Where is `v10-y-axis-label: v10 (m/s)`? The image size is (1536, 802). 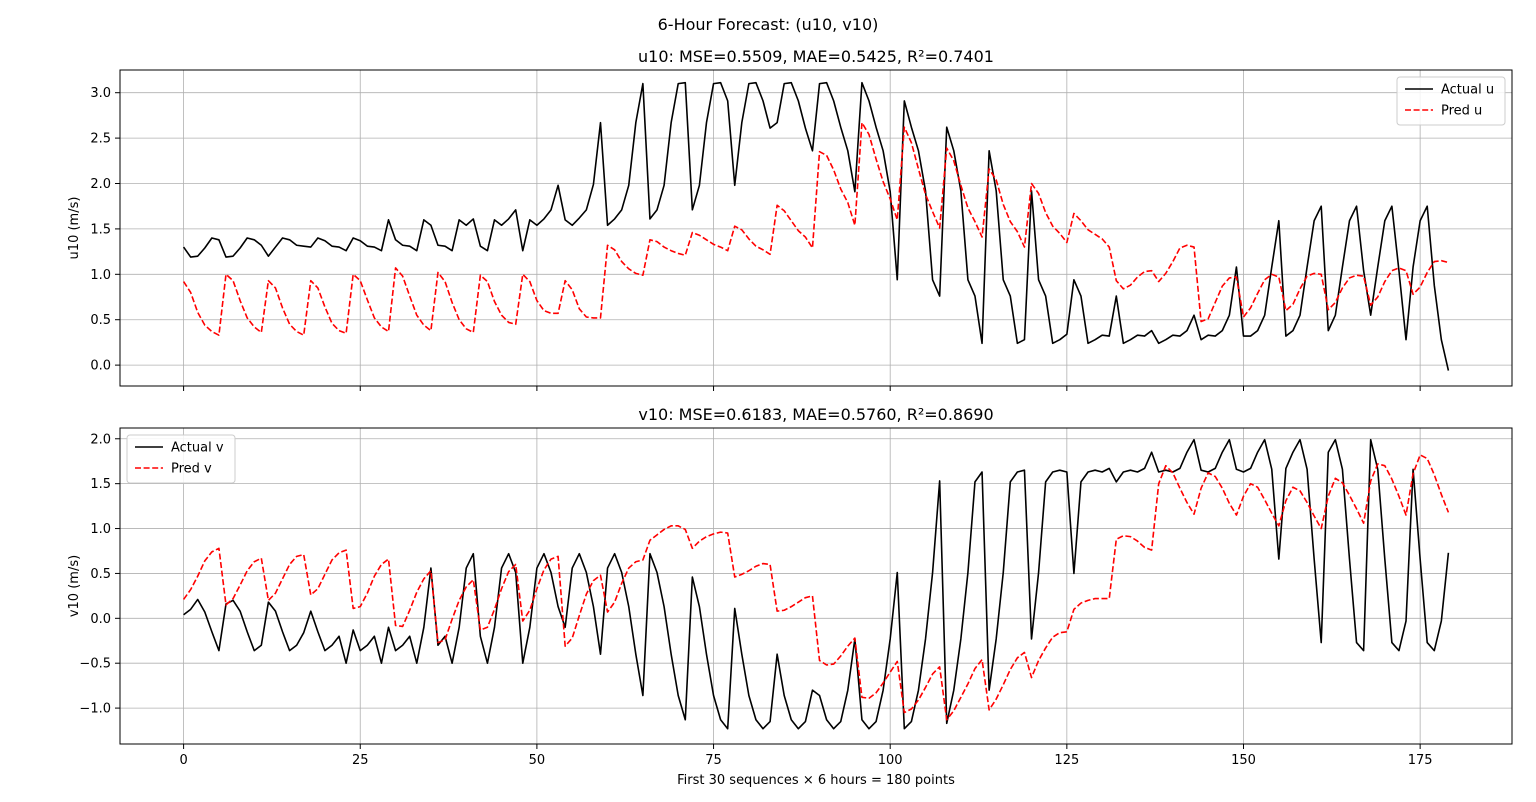
v10-y-axis-label: v10 (m/s) is located at coordinates (74, 586).